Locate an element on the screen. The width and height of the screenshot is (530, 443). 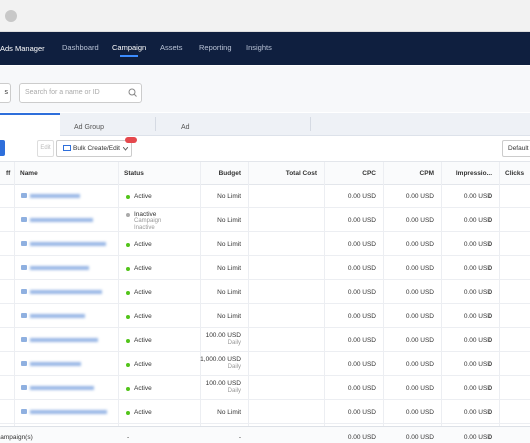
brand: Ads Manager is located at coordinates (22, 48).